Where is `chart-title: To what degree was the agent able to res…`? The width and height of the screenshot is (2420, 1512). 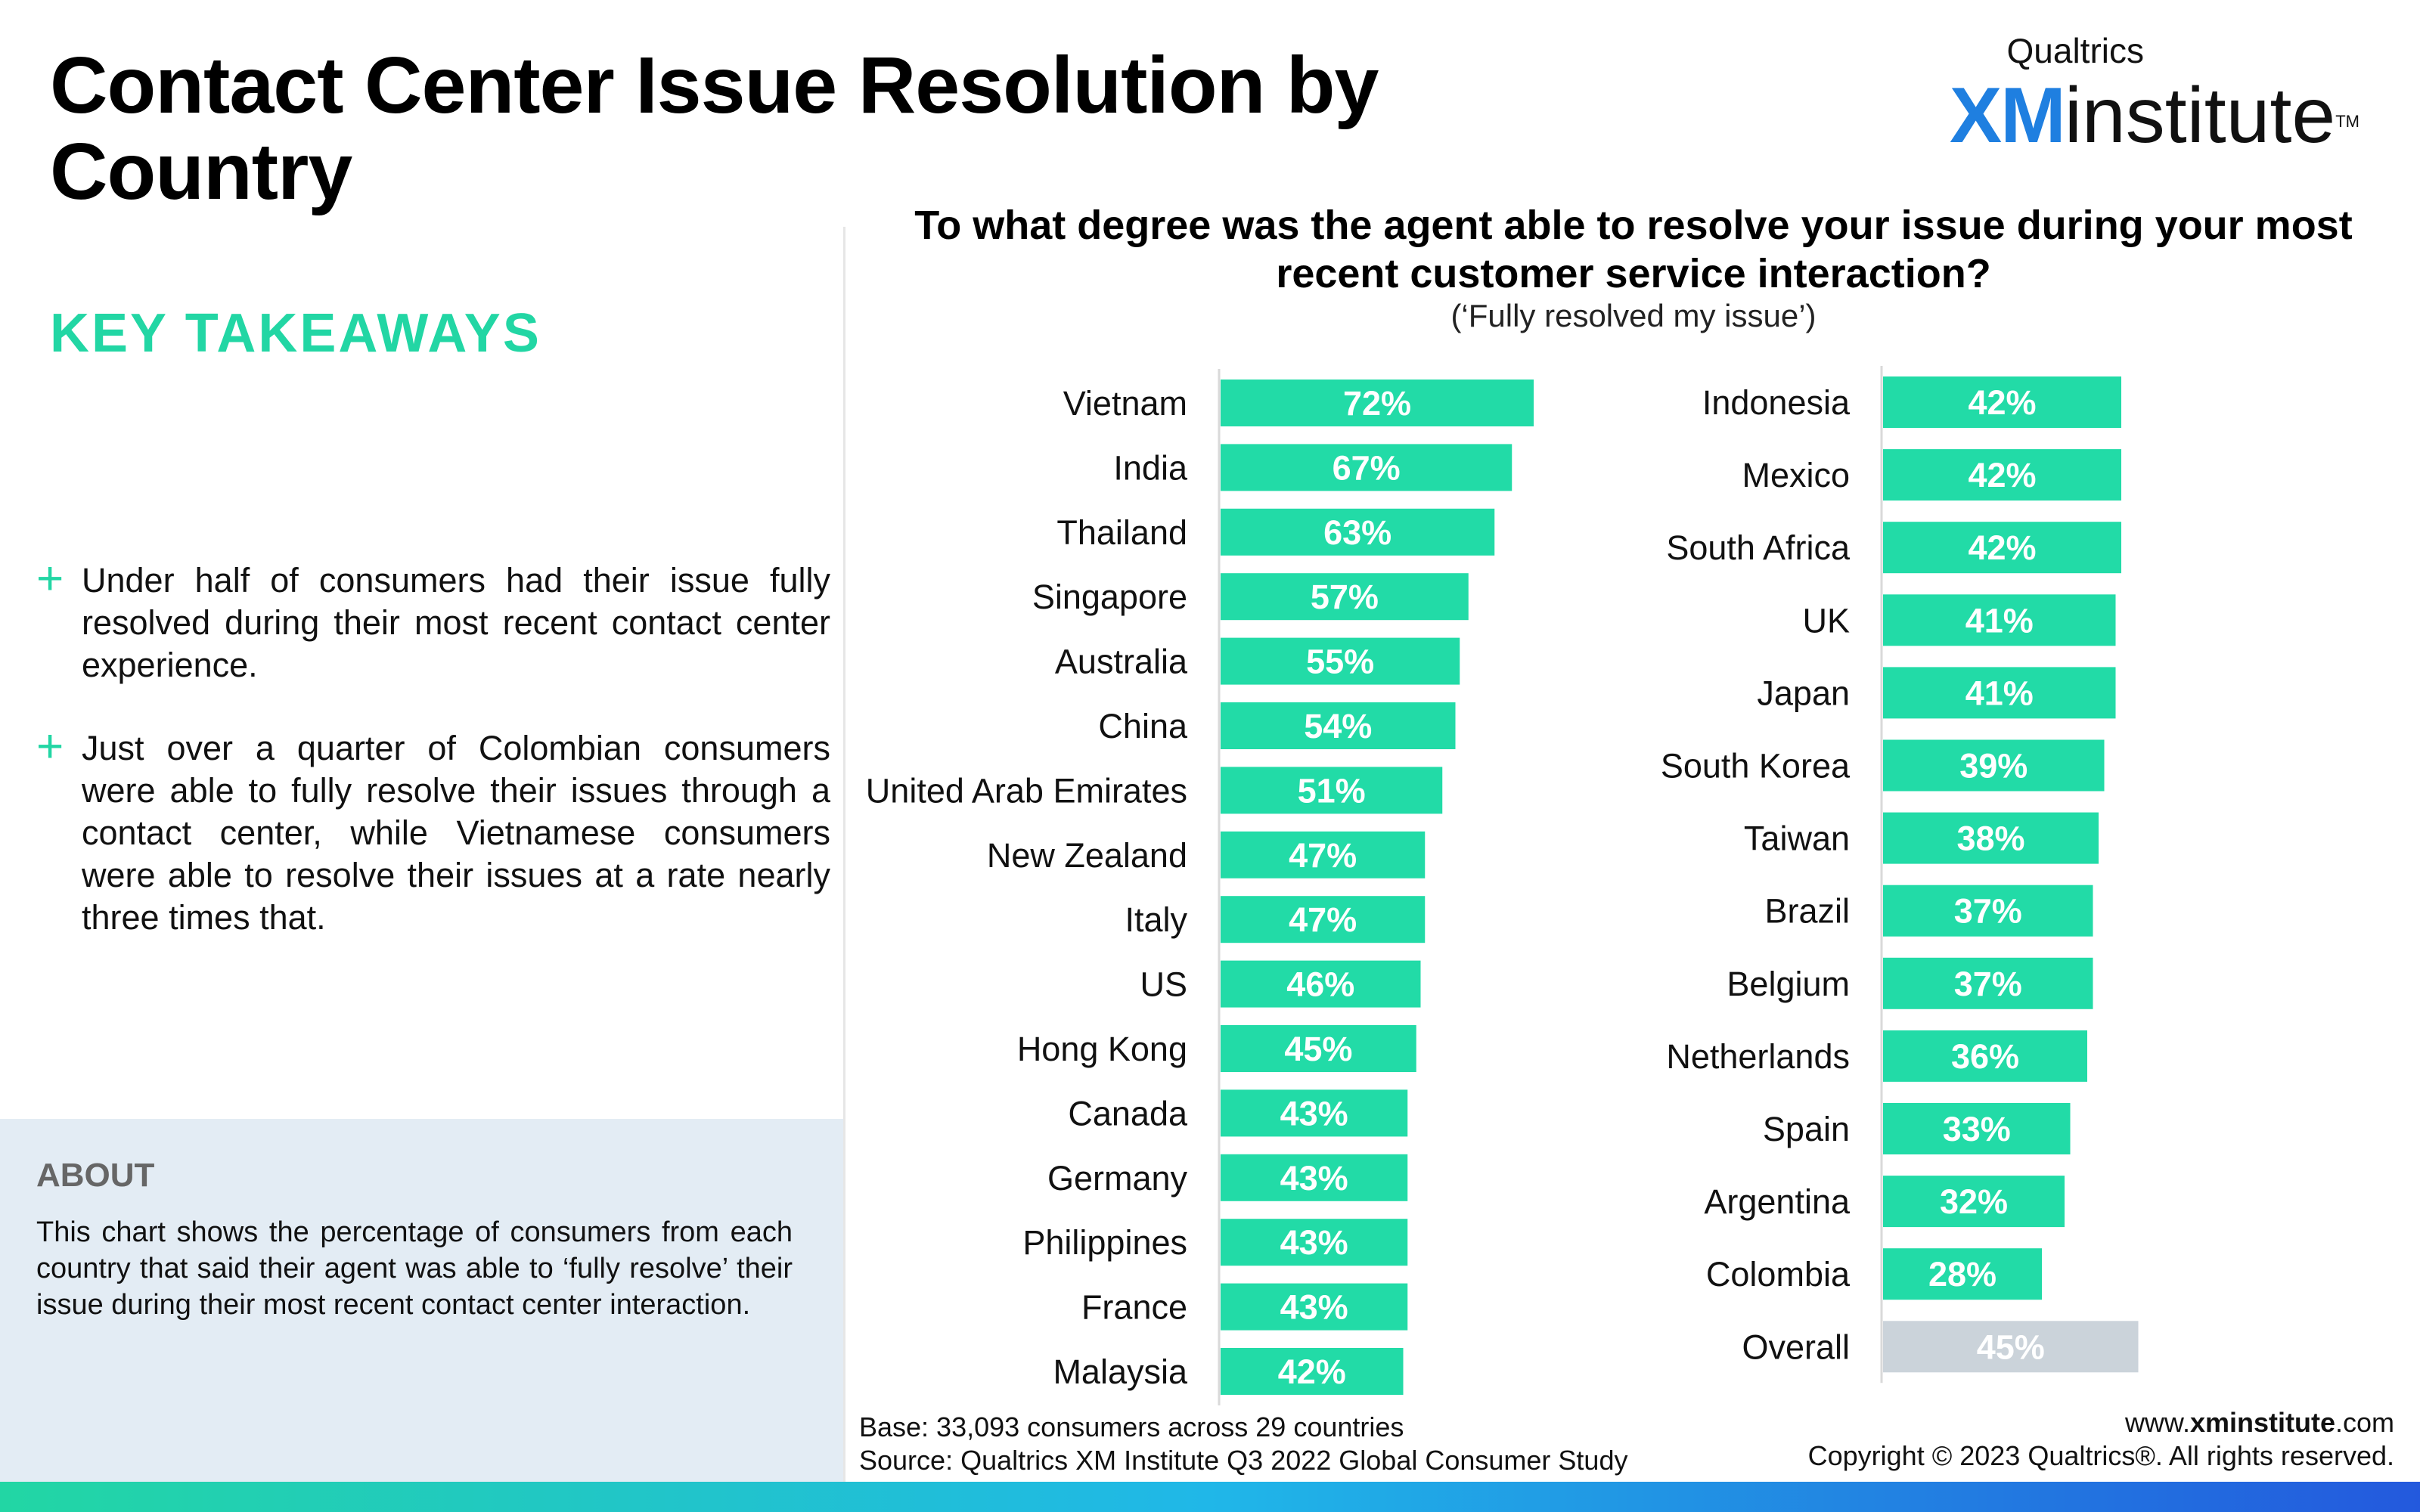
chart-title: To what degree was the agent able to res… is located at coordinates (1633, 249).